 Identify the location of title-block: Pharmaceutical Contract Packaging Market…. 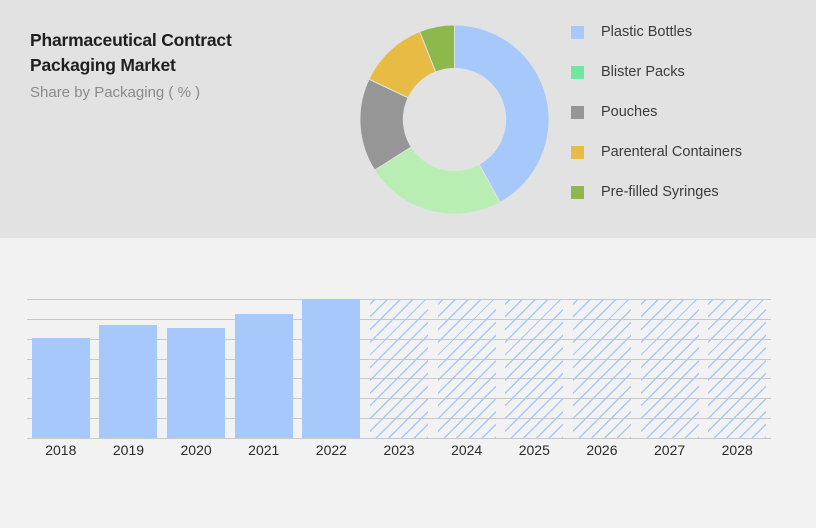
(180, 64).